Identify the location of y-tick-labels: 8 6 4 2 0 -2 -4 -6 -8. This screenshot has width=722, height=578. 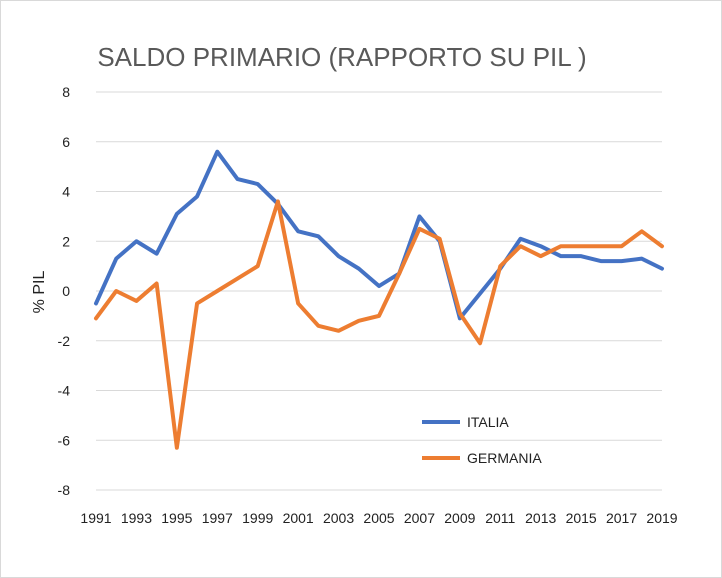
(64, 291).